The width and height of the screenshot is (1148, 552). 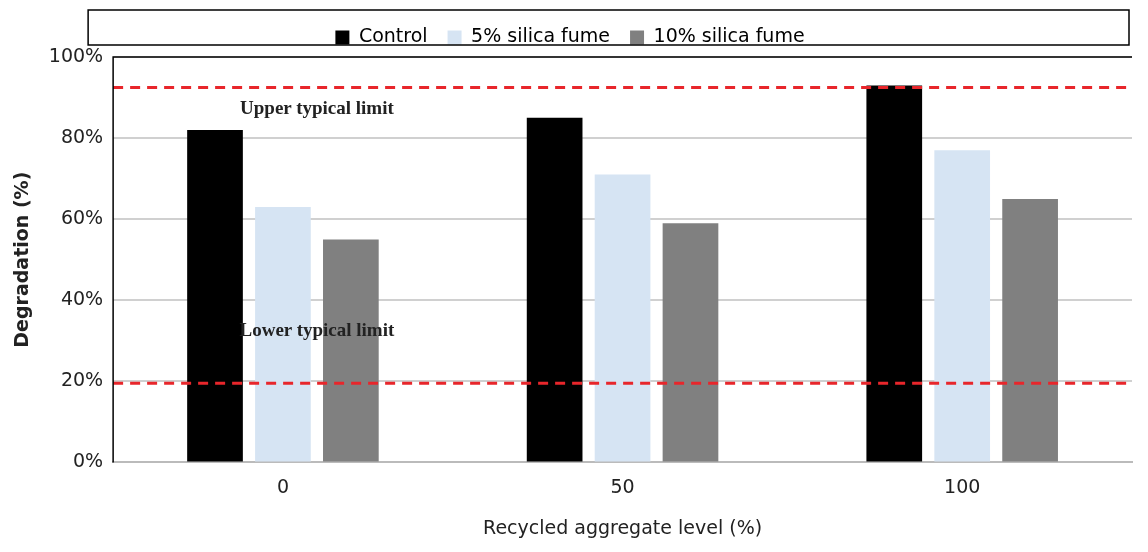 What do you see at coordinates (282, 485) in the screenshot?
I see `x-tick-label: 0` at bounding box center [282, 485].